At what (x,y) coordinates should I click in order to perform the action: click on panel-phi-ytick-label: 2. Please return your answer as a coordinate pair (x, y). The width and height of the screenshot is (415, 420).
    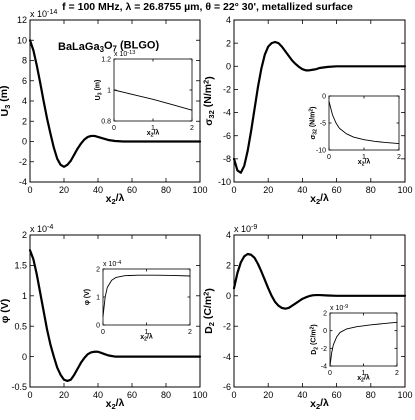
    Looking at the image, I should click on (24, 235).